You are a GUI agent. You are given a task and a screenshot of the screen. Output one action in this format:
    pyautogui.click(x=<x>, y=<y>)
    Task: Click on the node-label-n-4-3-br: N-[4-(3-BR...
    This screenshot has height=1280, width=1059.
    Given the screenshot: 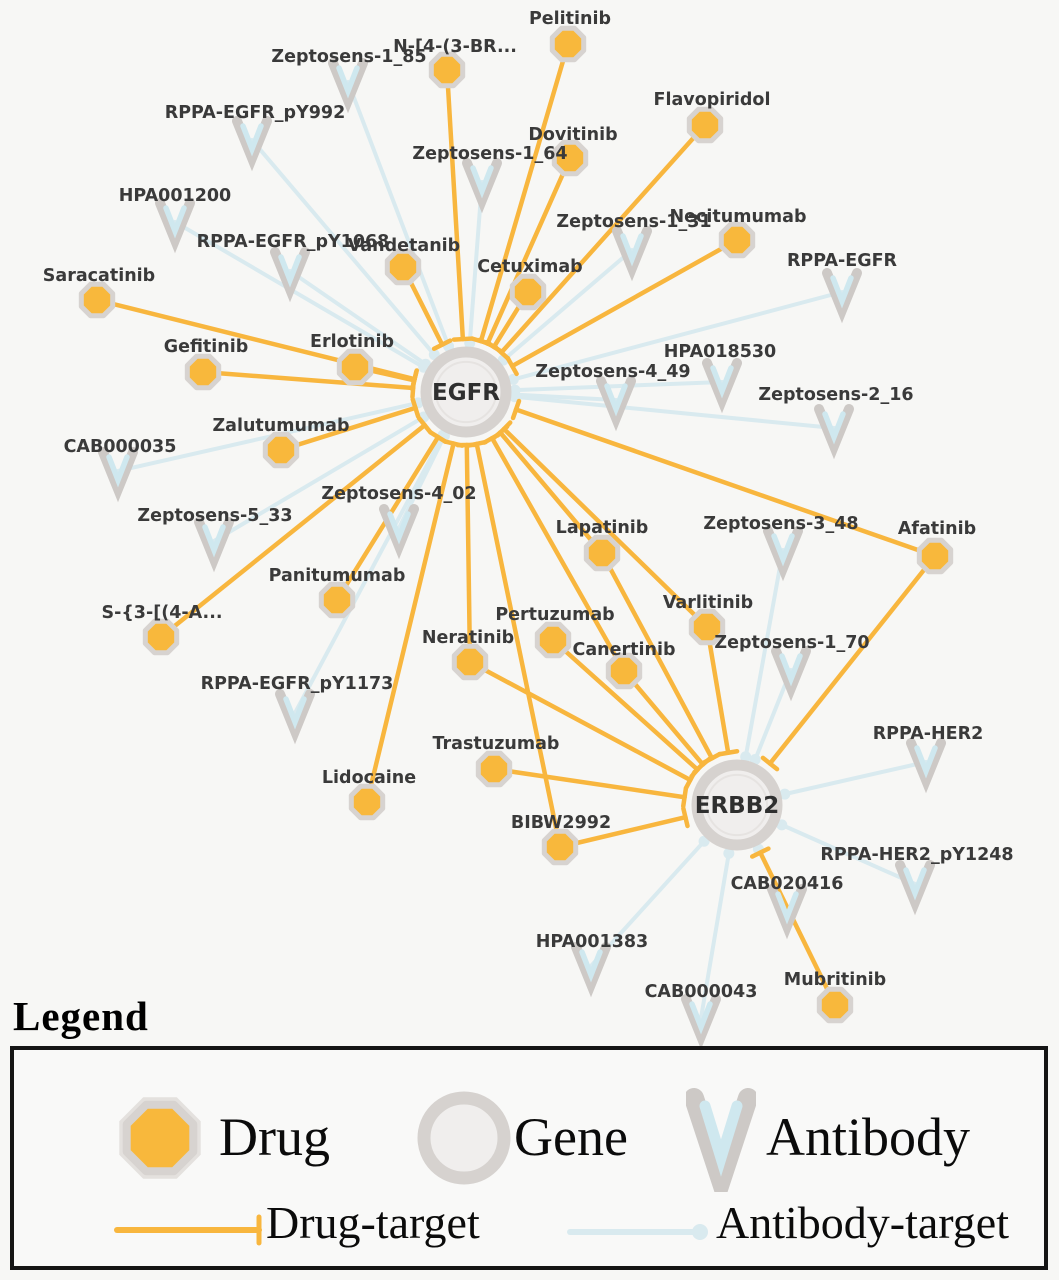 What is the action you would take?
    pyautogui.click(x=455, y=47)
    